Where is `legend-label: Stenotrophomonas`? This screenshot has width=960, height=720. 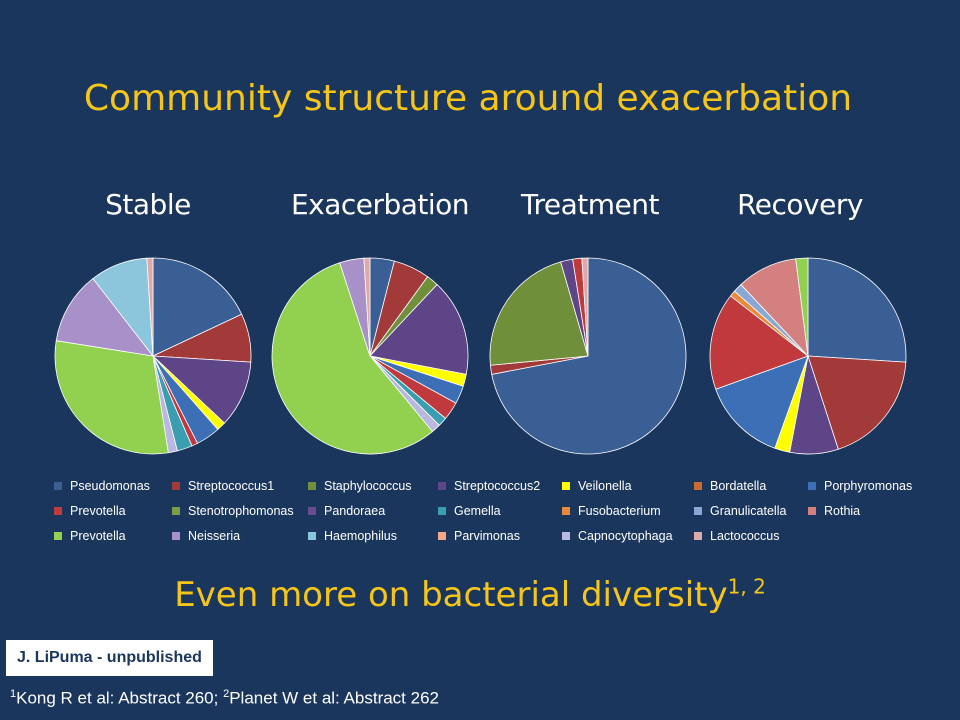
legend-label: Stenotrophomonas is located at coordinates (241, 511).